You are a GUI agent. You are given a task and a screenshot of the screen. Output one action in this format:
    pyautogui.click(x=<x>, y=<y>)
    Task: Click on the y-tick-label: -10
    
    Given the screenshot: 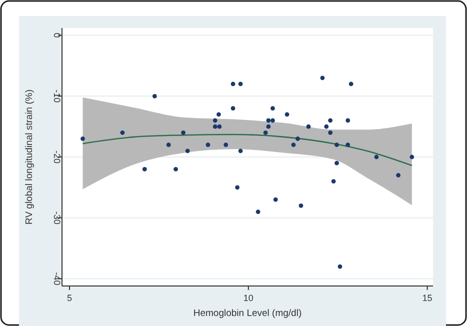 What is the action you would take?
    pyautogui.click(x=57, y=96)
    